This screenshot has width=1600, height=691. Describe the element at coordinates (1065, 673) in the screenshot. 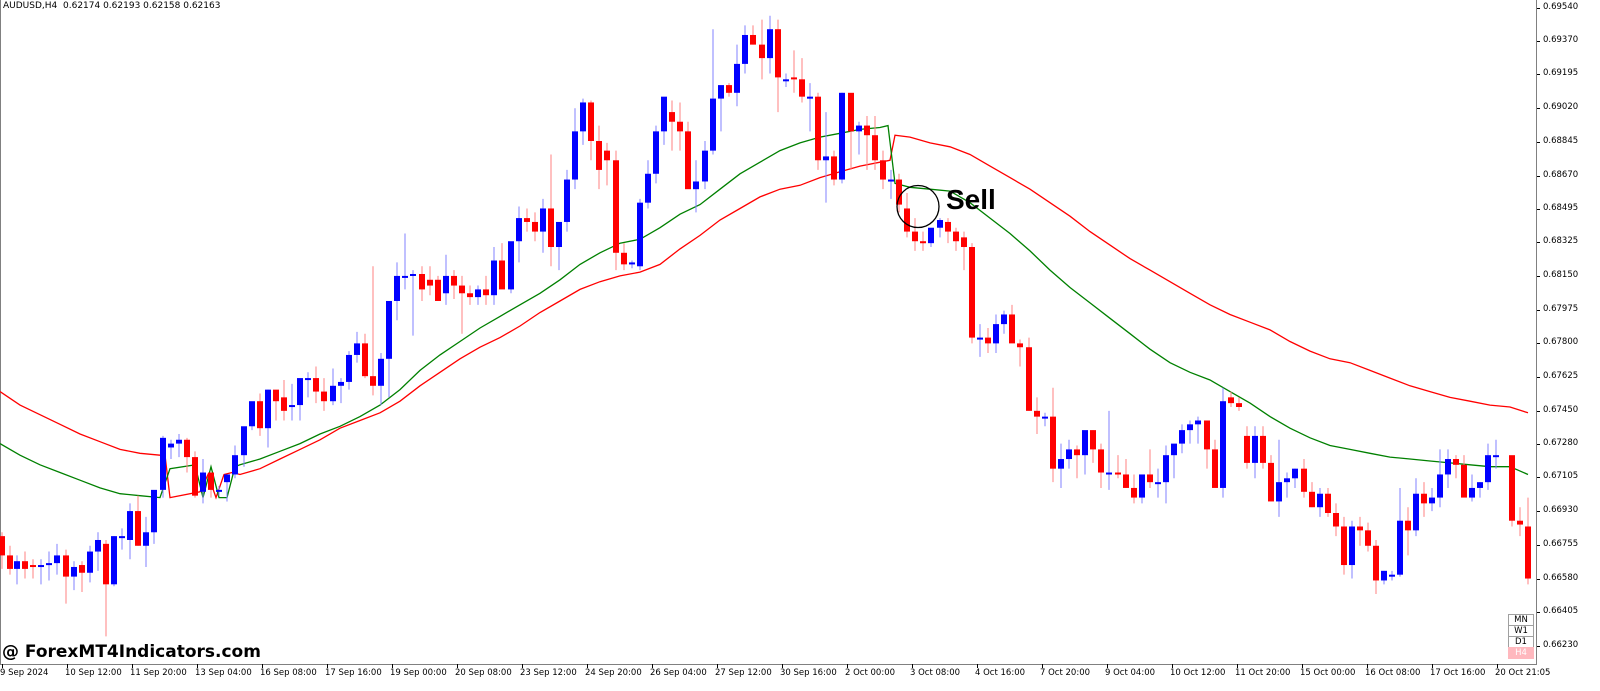

I see `time-label: 7 Oct 20:00` at that location.